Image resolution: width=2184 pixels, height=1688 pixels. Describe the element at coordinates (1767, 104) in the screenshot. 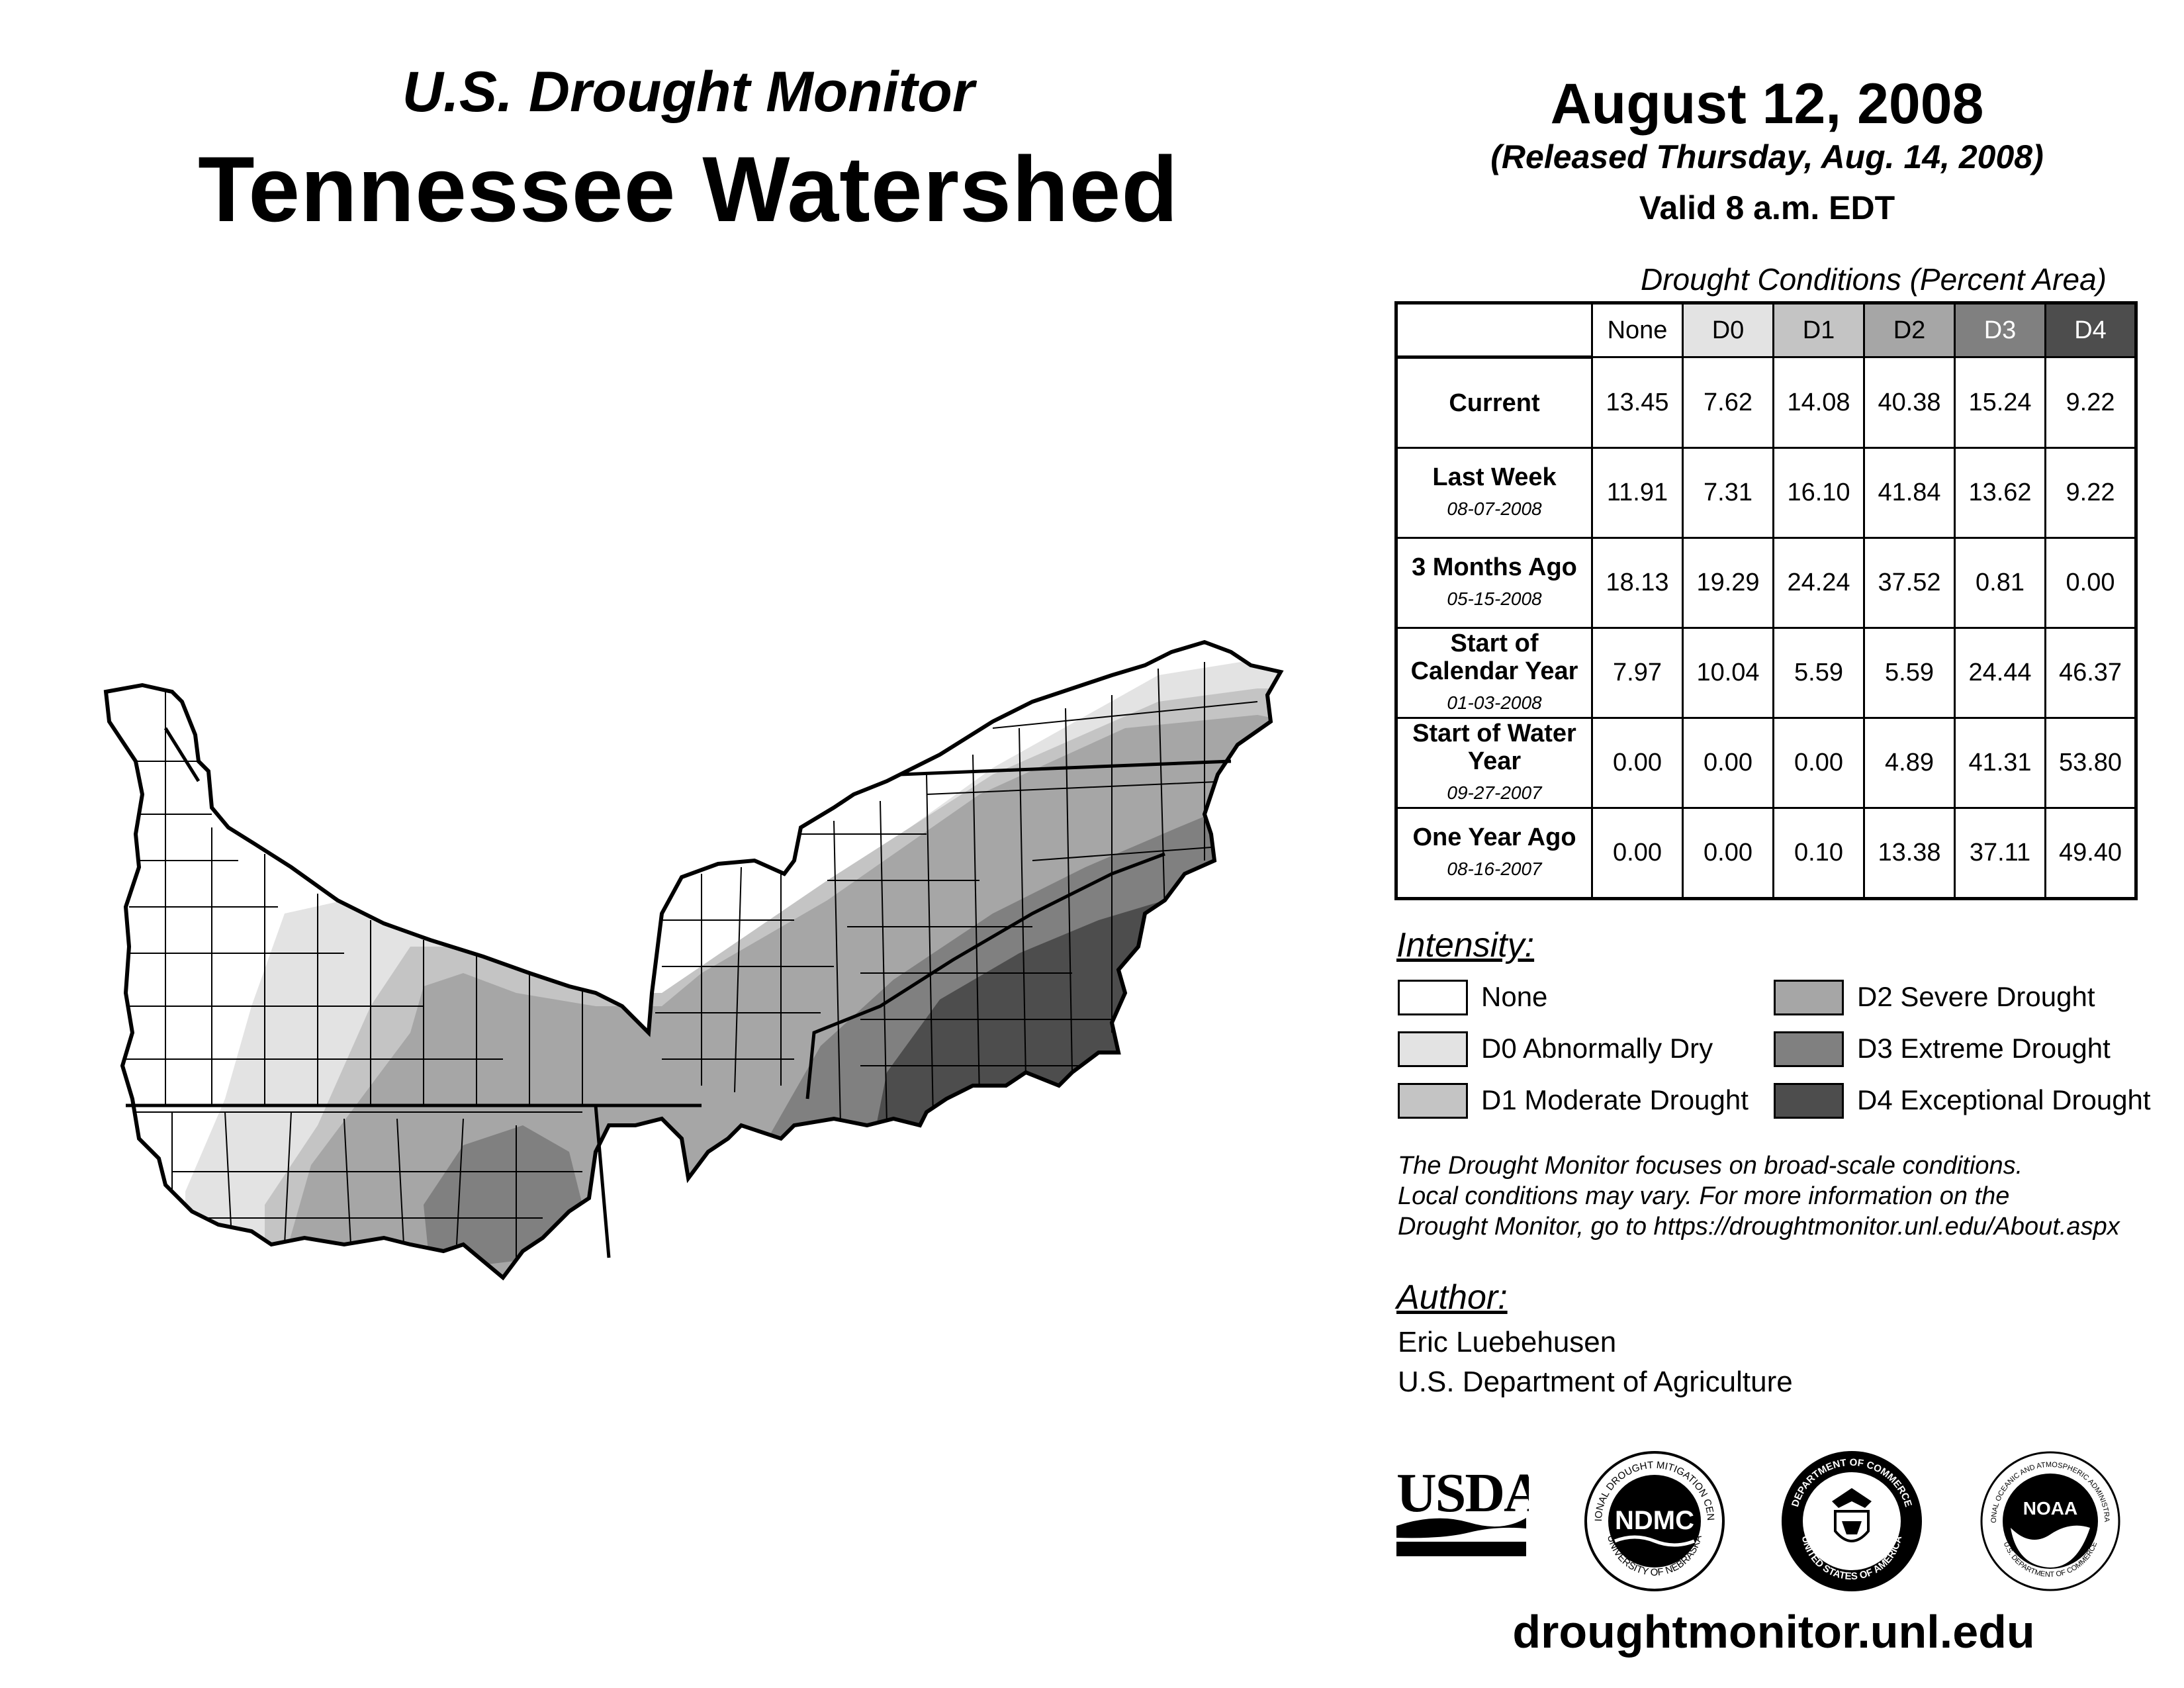

I see `map-date: August 12, 2008` at that location.